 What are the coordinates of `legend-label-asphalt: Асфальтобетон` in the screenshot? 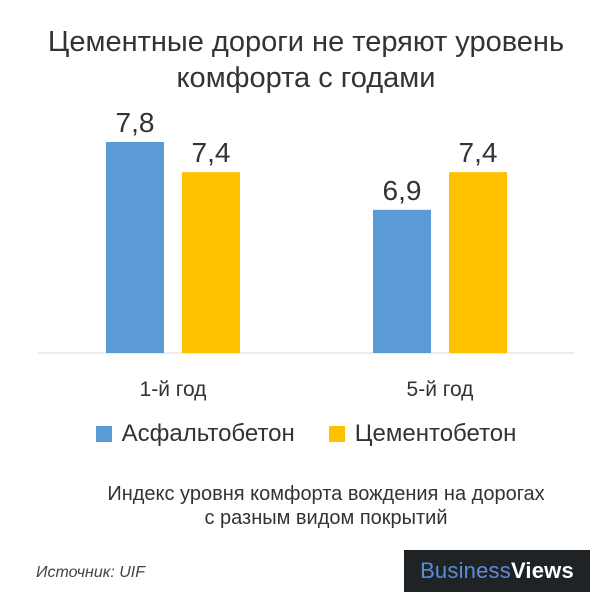 It's located at (208, 433).